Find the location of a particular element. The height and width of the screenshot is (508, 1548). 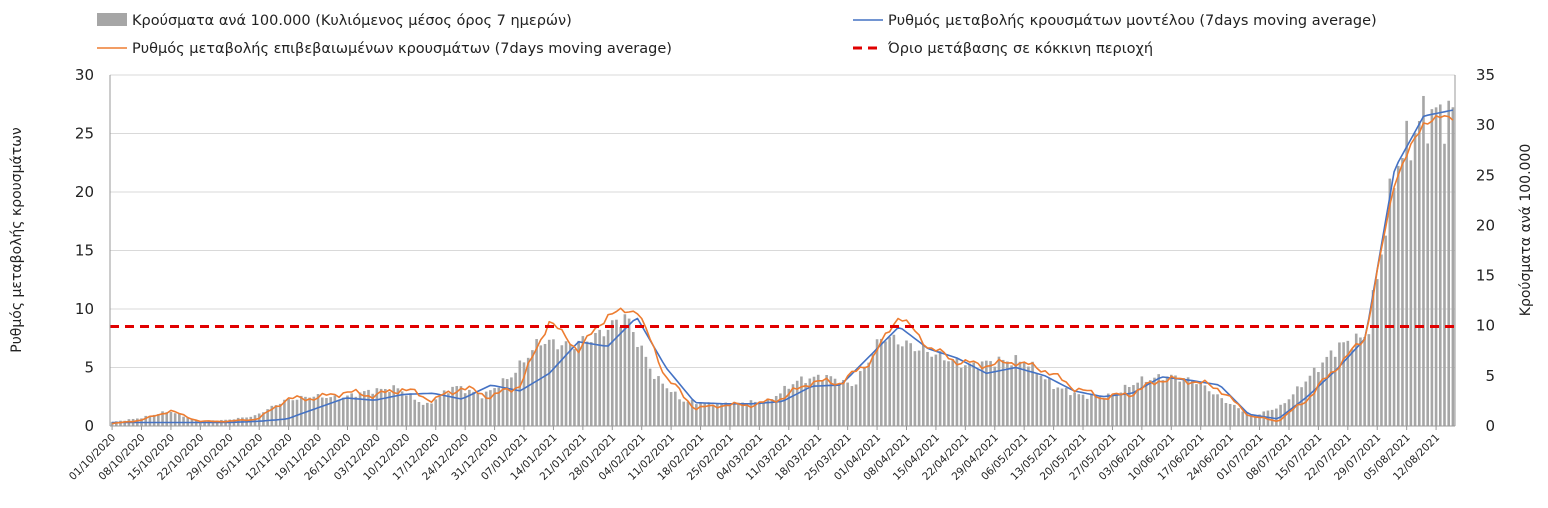

y-tick-right-label: 15 is located at coordinates (1485, 276).